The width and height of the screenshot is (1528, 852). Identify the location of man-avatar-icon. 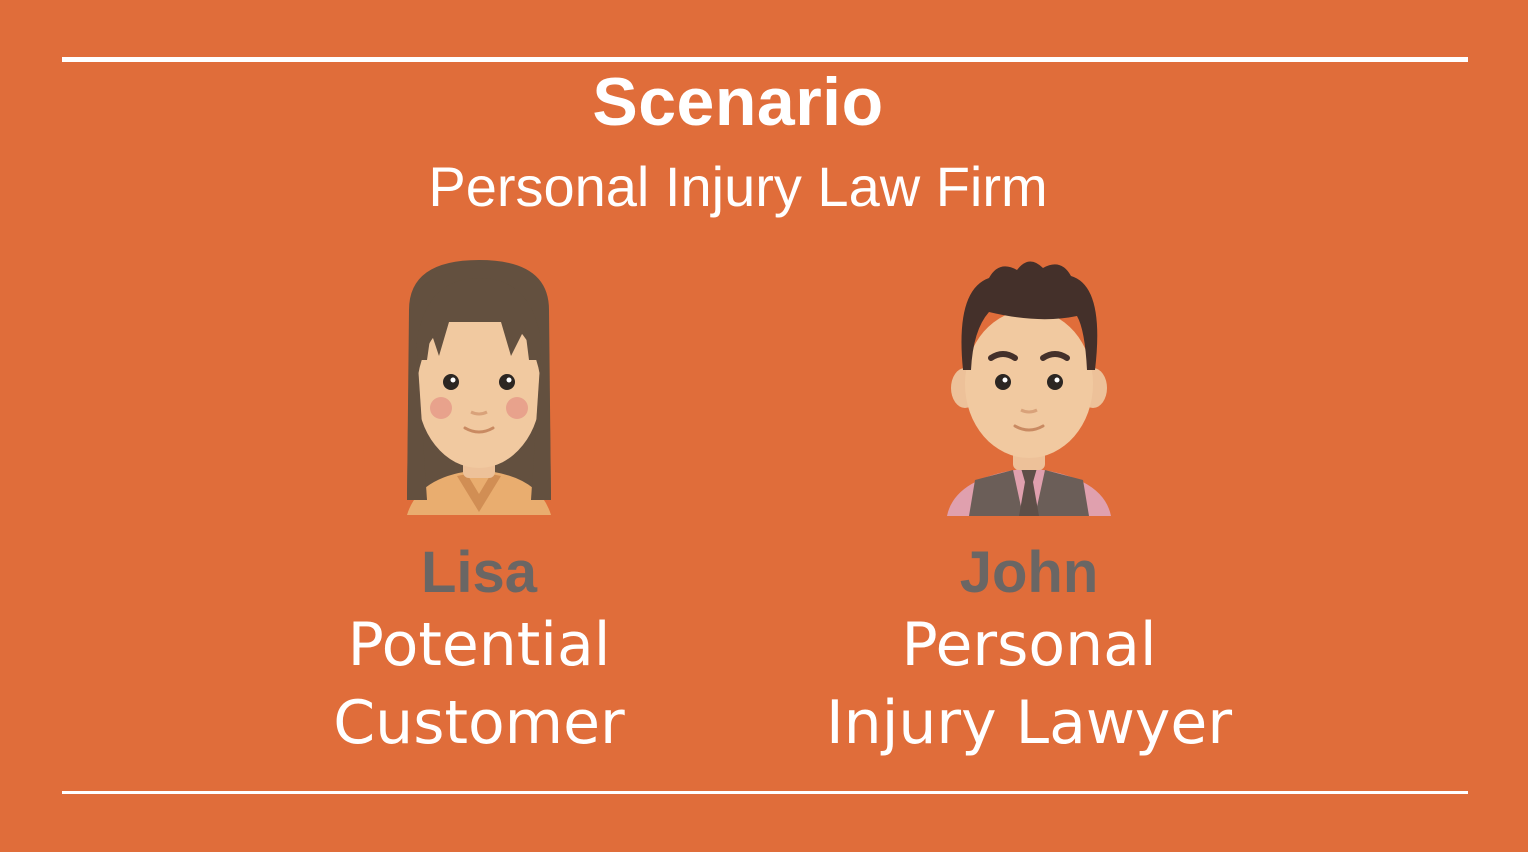
(1029, 388).